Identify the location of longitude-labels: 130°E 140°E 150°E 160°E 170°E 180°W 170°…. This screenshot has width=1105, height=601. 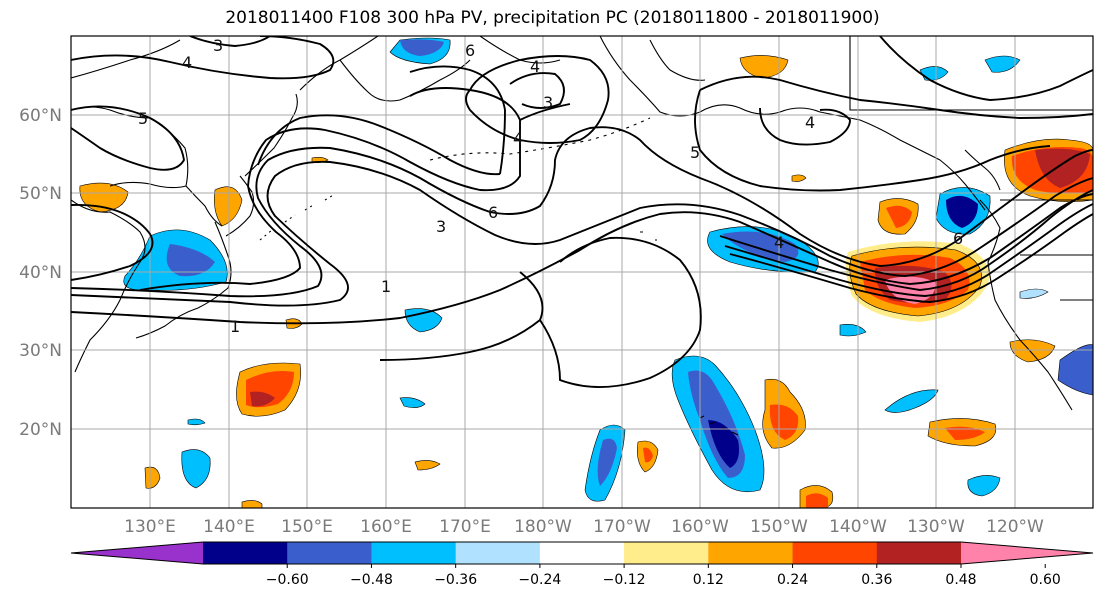
(584, 527).